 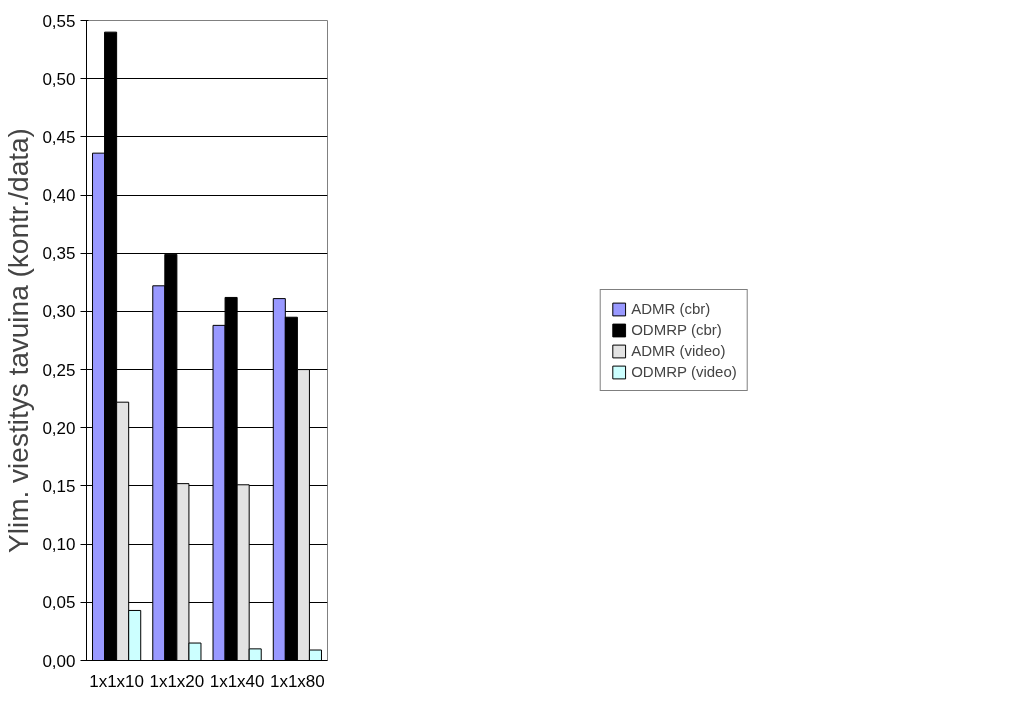 I want to click on y-axis-title: Ylim. viestitys tavuina (kontr./data), so click(x=19, y=340).